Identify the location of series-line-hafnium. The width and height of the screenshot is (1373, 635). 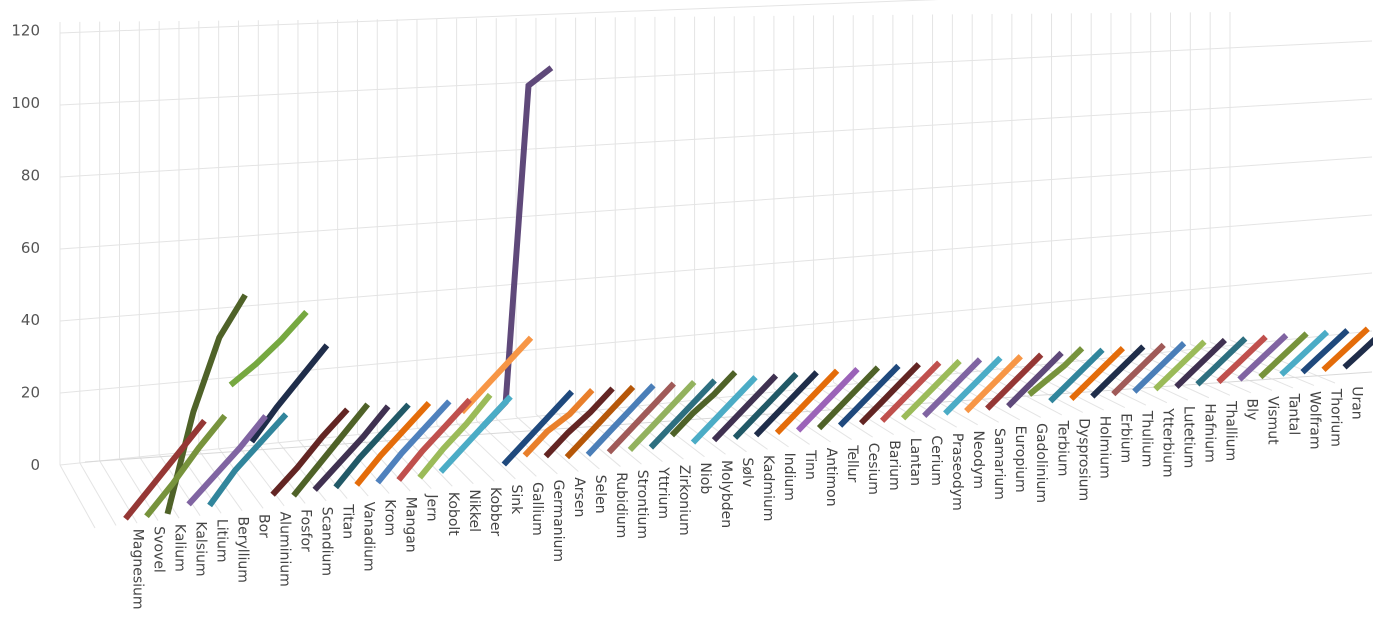
(1221, 361).